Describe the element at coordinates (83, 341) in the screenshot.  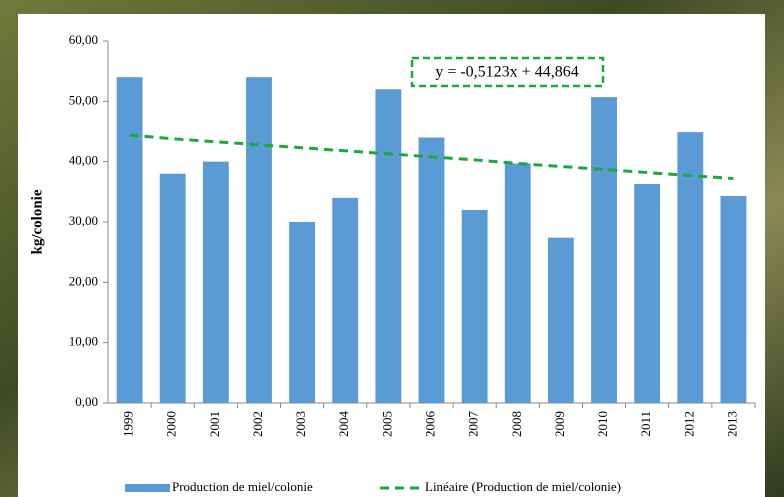
I see `y-tick-label: 10,00` at that location.